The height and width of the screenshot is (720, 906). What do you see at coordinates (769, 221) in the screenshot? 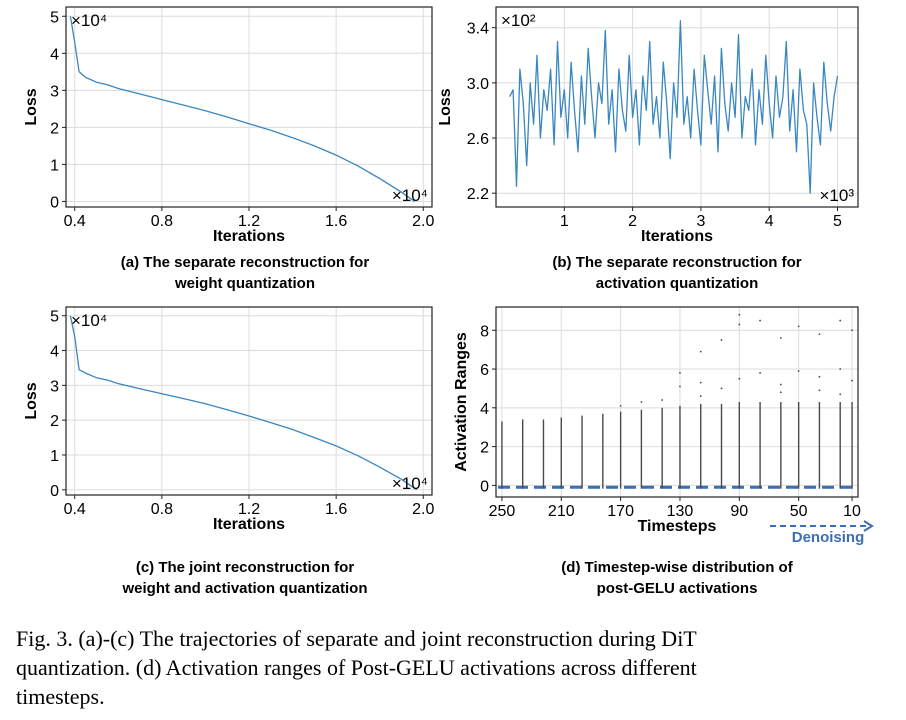
I see `x-tick-label: 4` at bounding box center [769, 221].